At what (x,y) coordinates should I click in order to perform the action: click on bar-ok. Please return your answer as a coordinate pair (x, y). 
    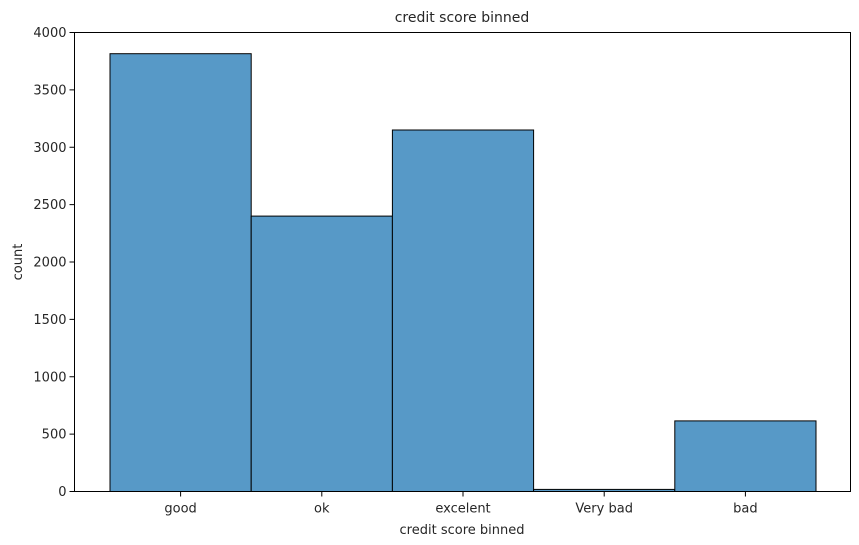
    Looking at the image, I should click on (321, 353).